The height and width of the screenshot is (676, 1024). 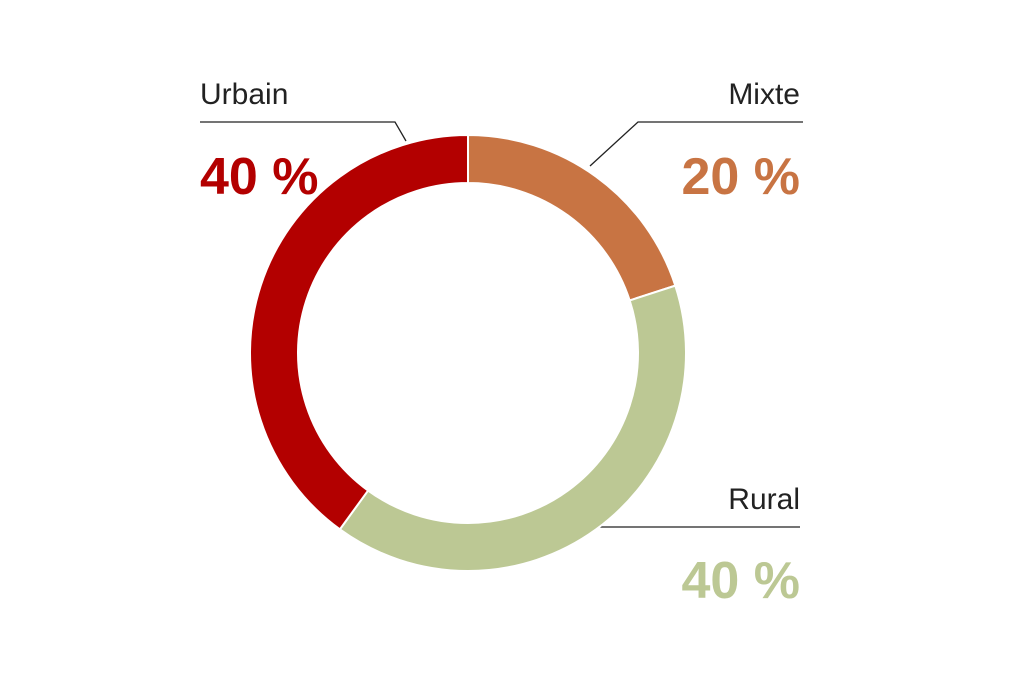 What do you see at coordinates (740, 177) in the screenshot?
I see `value-label: 20 %` at bounding box center [740, 177].